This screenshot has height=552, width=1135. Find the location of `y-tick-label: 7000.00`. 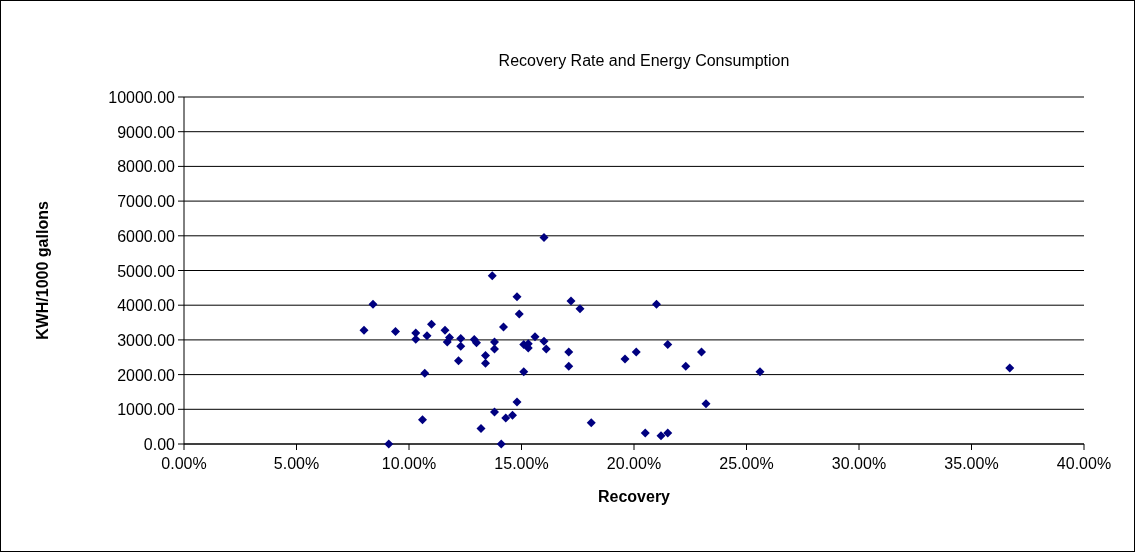

y-tick-label: 7000.00 is located at coordinates (146, 202).